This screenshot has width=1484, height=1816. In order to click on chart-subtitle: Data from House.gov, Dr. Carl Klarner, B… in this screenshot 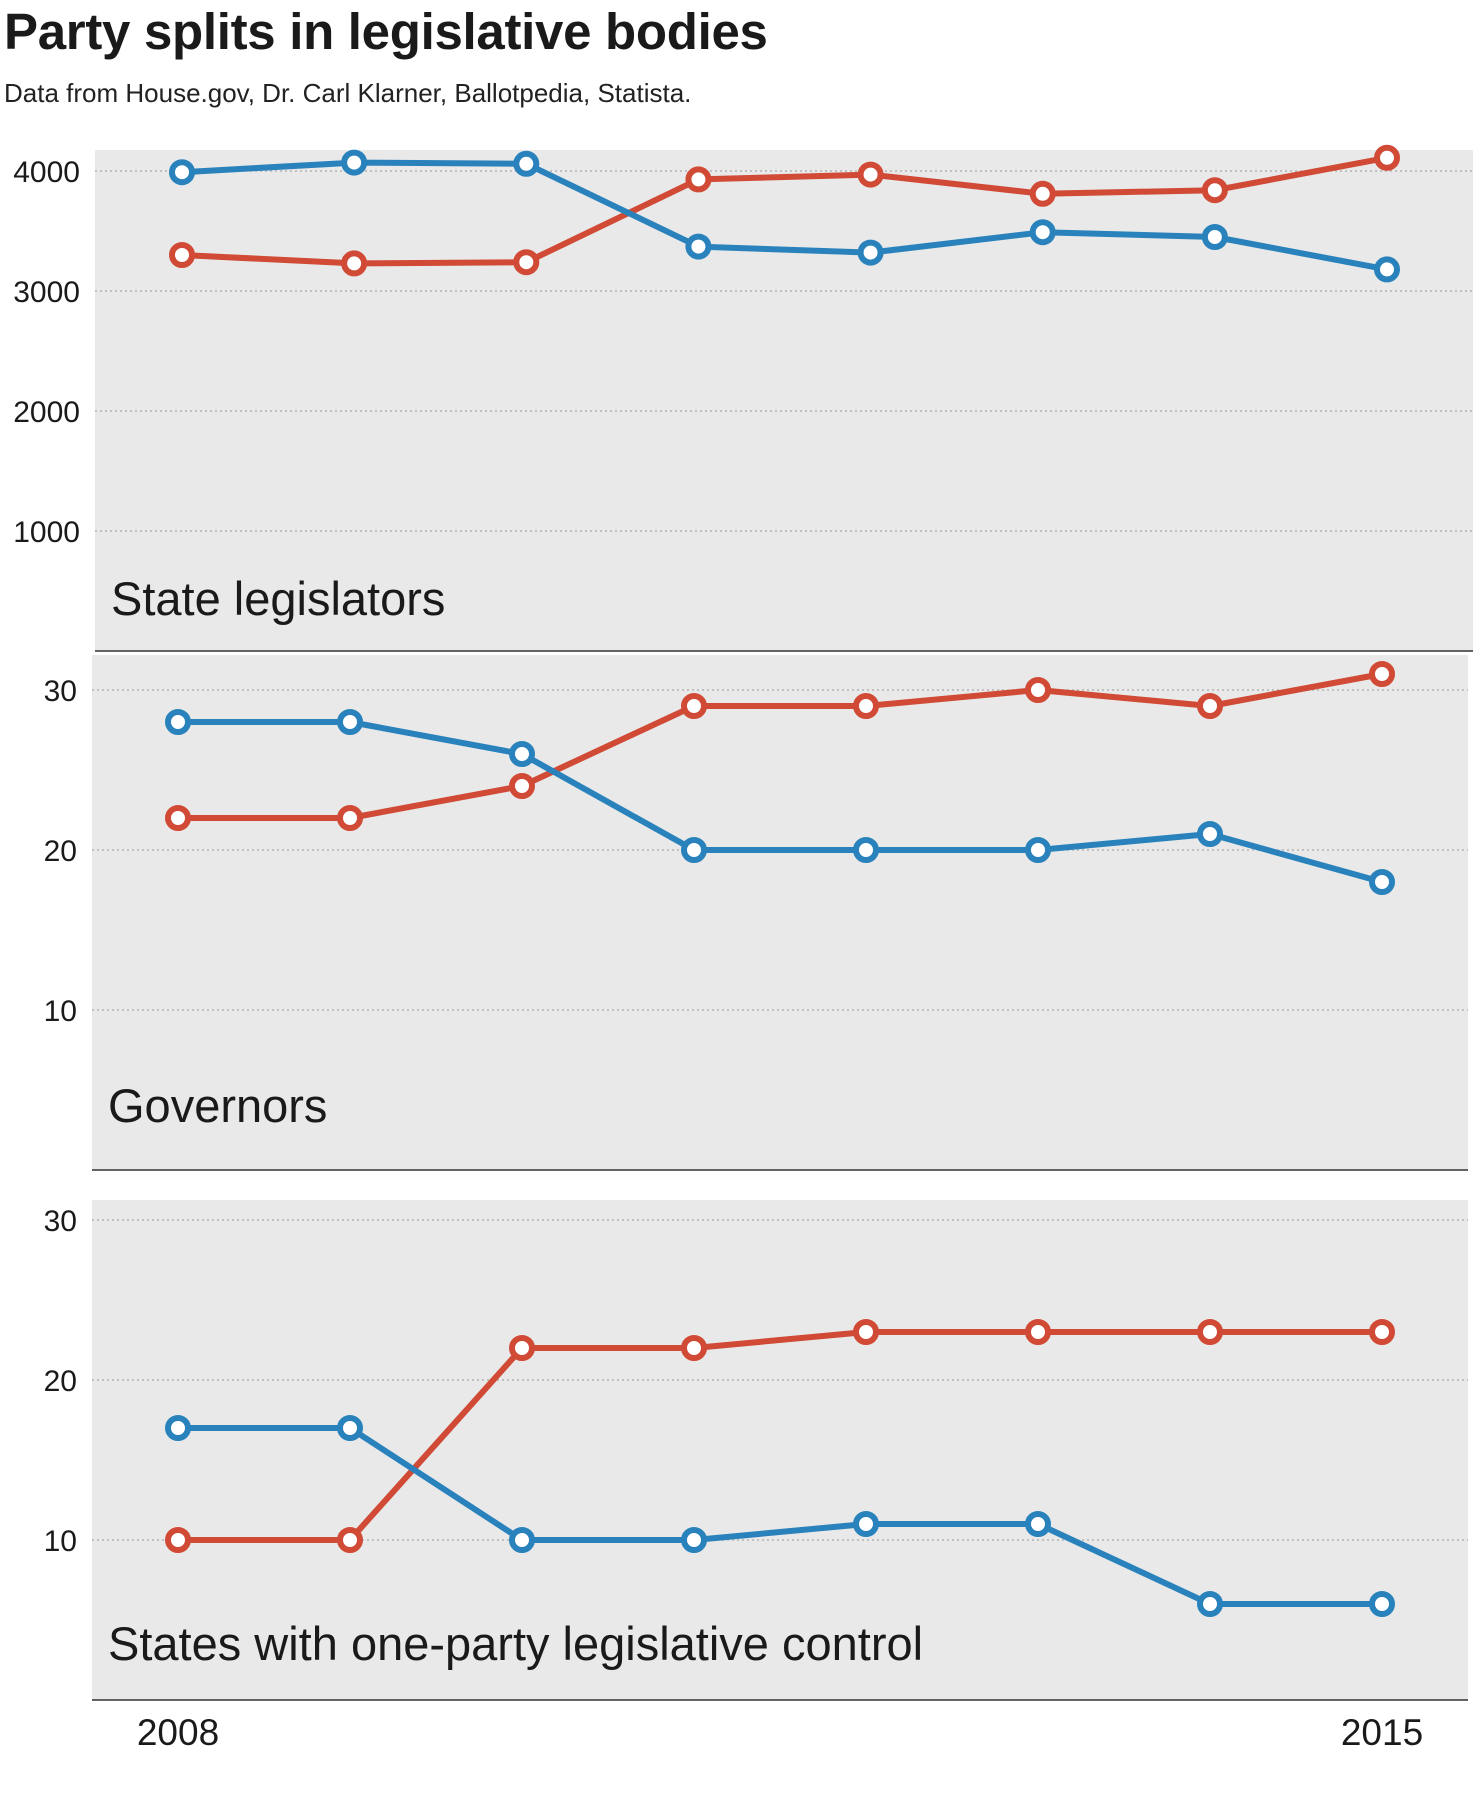, I will do `click(348, 93)`.